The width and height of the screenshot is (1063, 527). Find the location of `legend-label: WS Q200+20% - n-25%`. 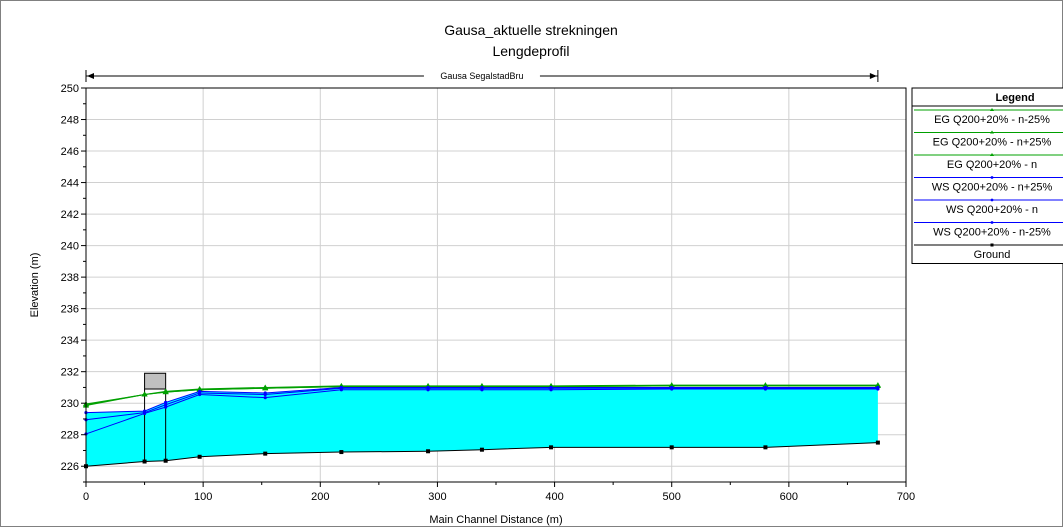

legend-label: WS Q200+20% - n-25% is located at coordinates (992, 233).